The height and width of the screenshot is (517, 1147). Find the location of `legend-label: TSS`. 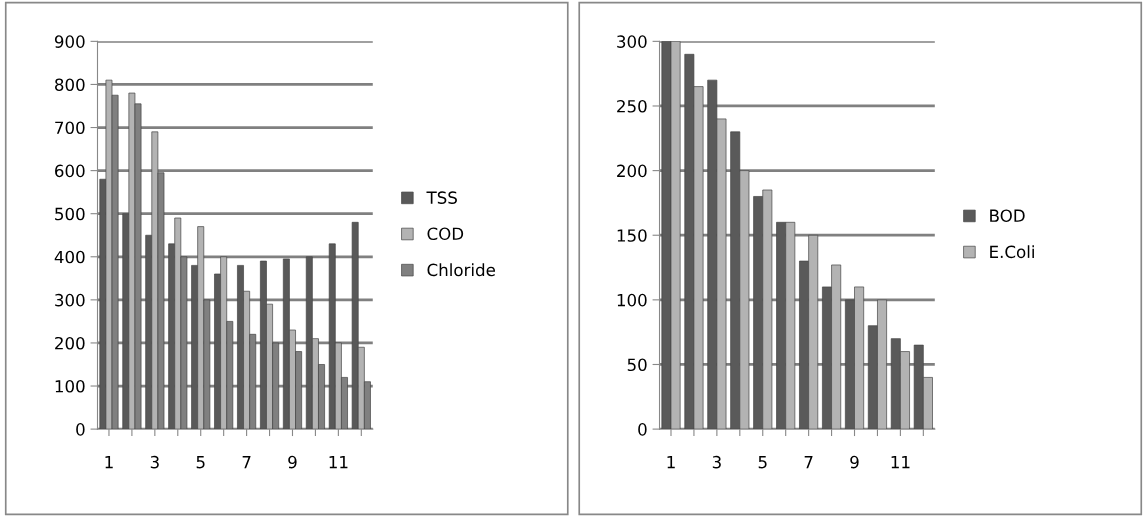

legend-label: TSS is located at coordinates (441, 197).